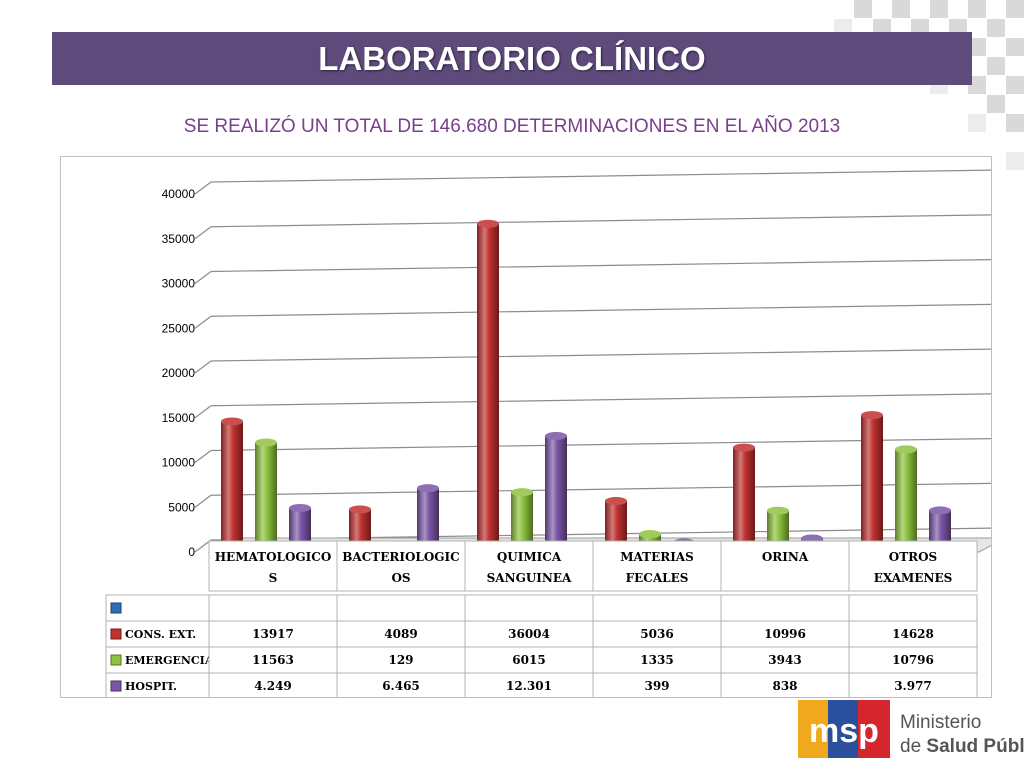 This screenshot has height=768, width=1024. I want to click on data-label: 14628, so click(913, 634).